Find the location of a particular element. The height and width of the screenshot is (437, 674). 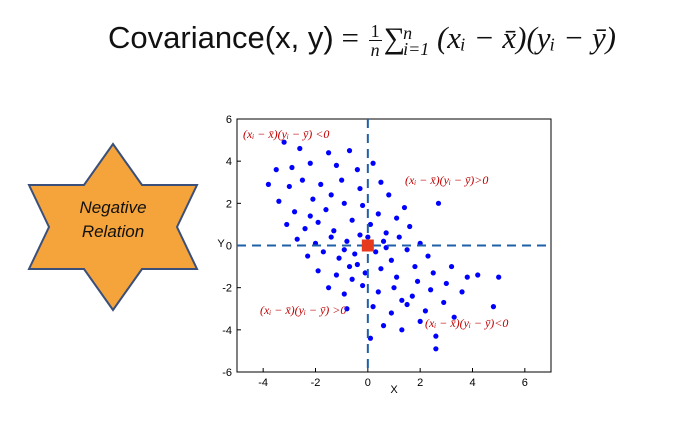

y-axis-ticks: 6 4 2 0 -2 -4 -6 is located at coordinates (231, 246).